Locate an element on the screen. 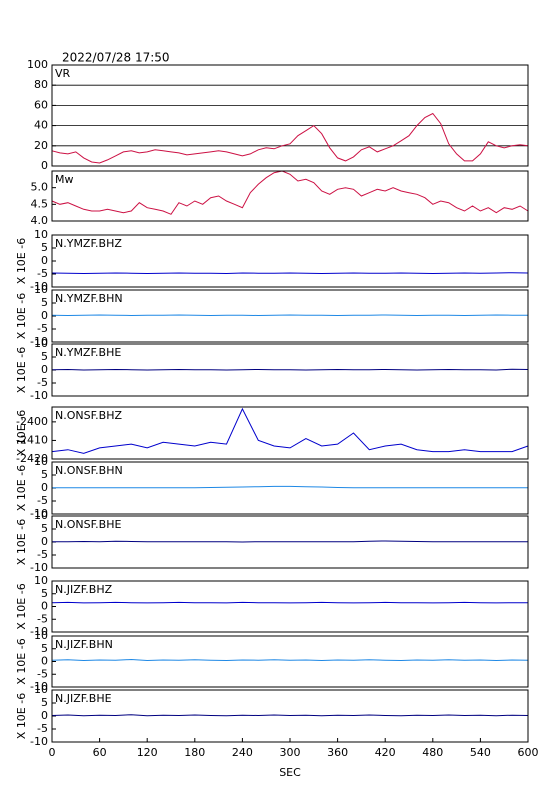  x-tick-label: 60 is located at coordinates (100, 752).